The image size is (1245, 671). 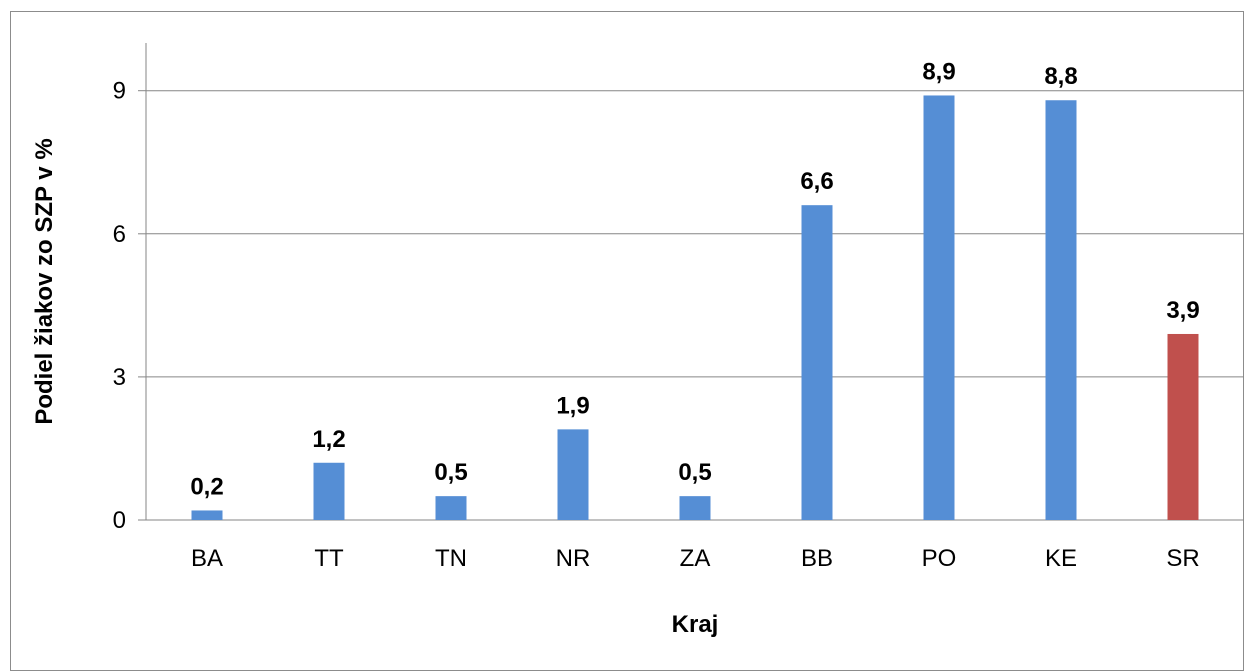 I want to click on data-label-ke: 8,8, so click(x=1060, y=76).